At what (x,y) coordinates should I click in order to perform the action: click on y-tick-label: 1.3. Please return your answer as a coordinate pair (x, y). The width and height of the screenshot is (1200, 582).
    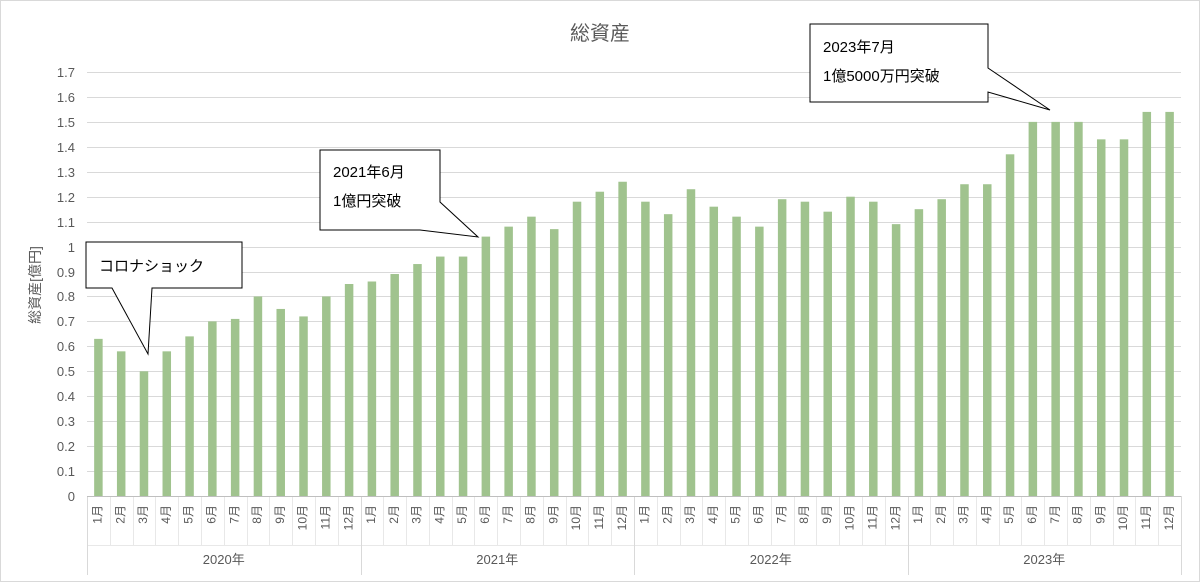
    Looking at the image, I should click on (66, 172).